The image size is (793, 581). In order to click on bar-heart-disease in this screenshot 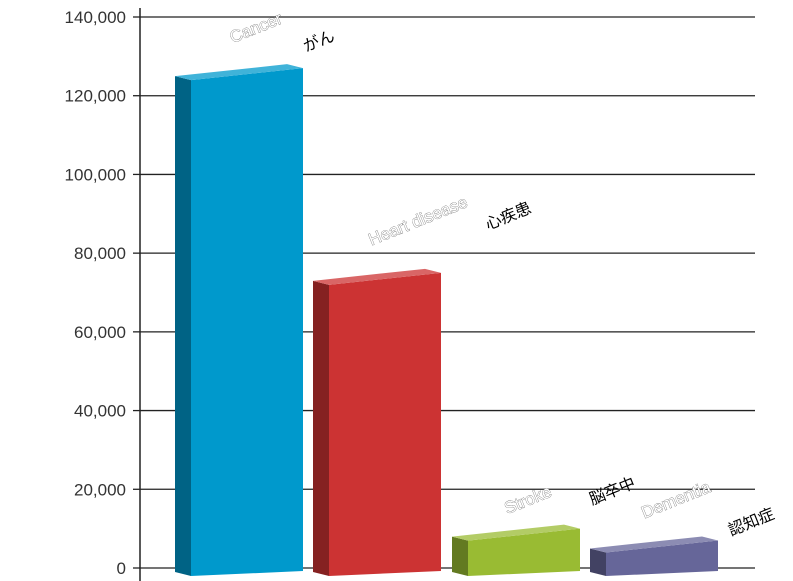, I will do `click(385, 424)`.